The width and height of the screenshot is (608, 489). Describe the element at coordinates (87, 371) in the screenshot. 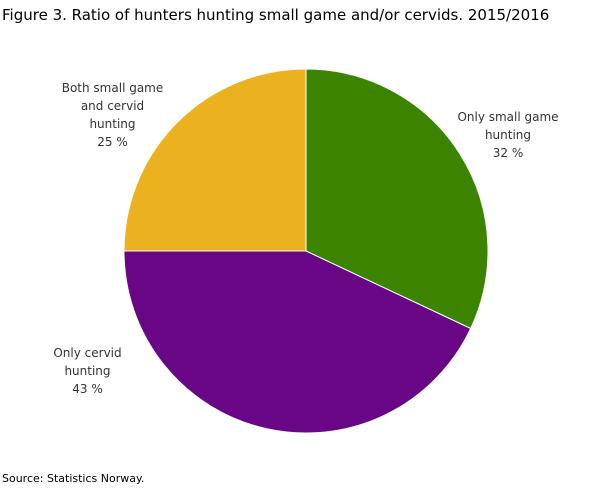

I see `label-only-cervid: Only cervid hunting 43 %` at that location.